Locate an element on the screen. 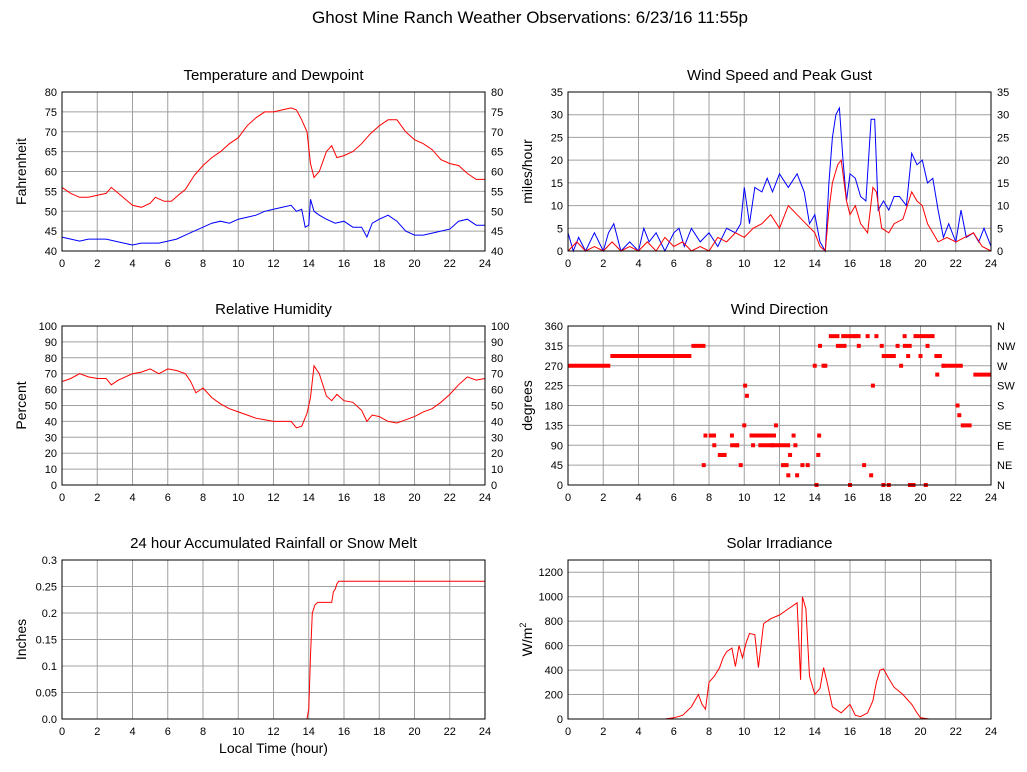 Image resolution: width=1027 pixels, height=772 pixels. y-tick-label: 10 is located at coordinates (557, 207).